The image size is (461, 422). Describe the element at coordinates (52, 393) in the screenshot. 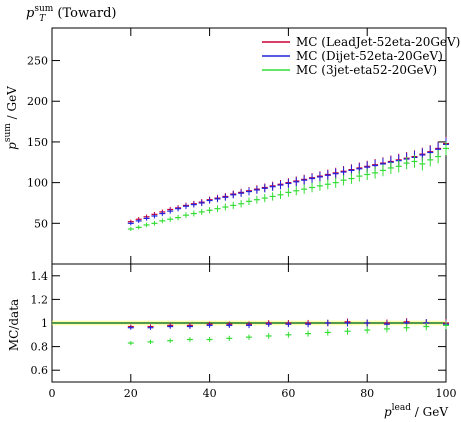

I see `xtick-label: 0` at that location.